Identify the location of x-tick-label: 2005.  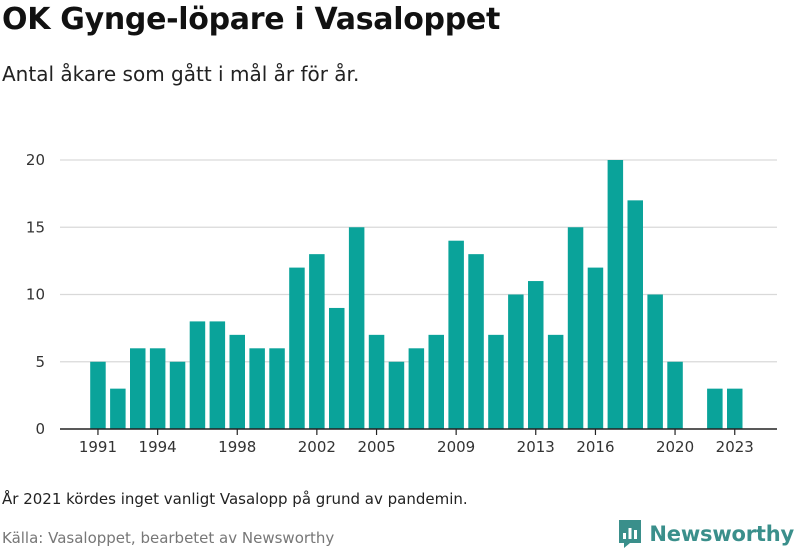
(376, 447).